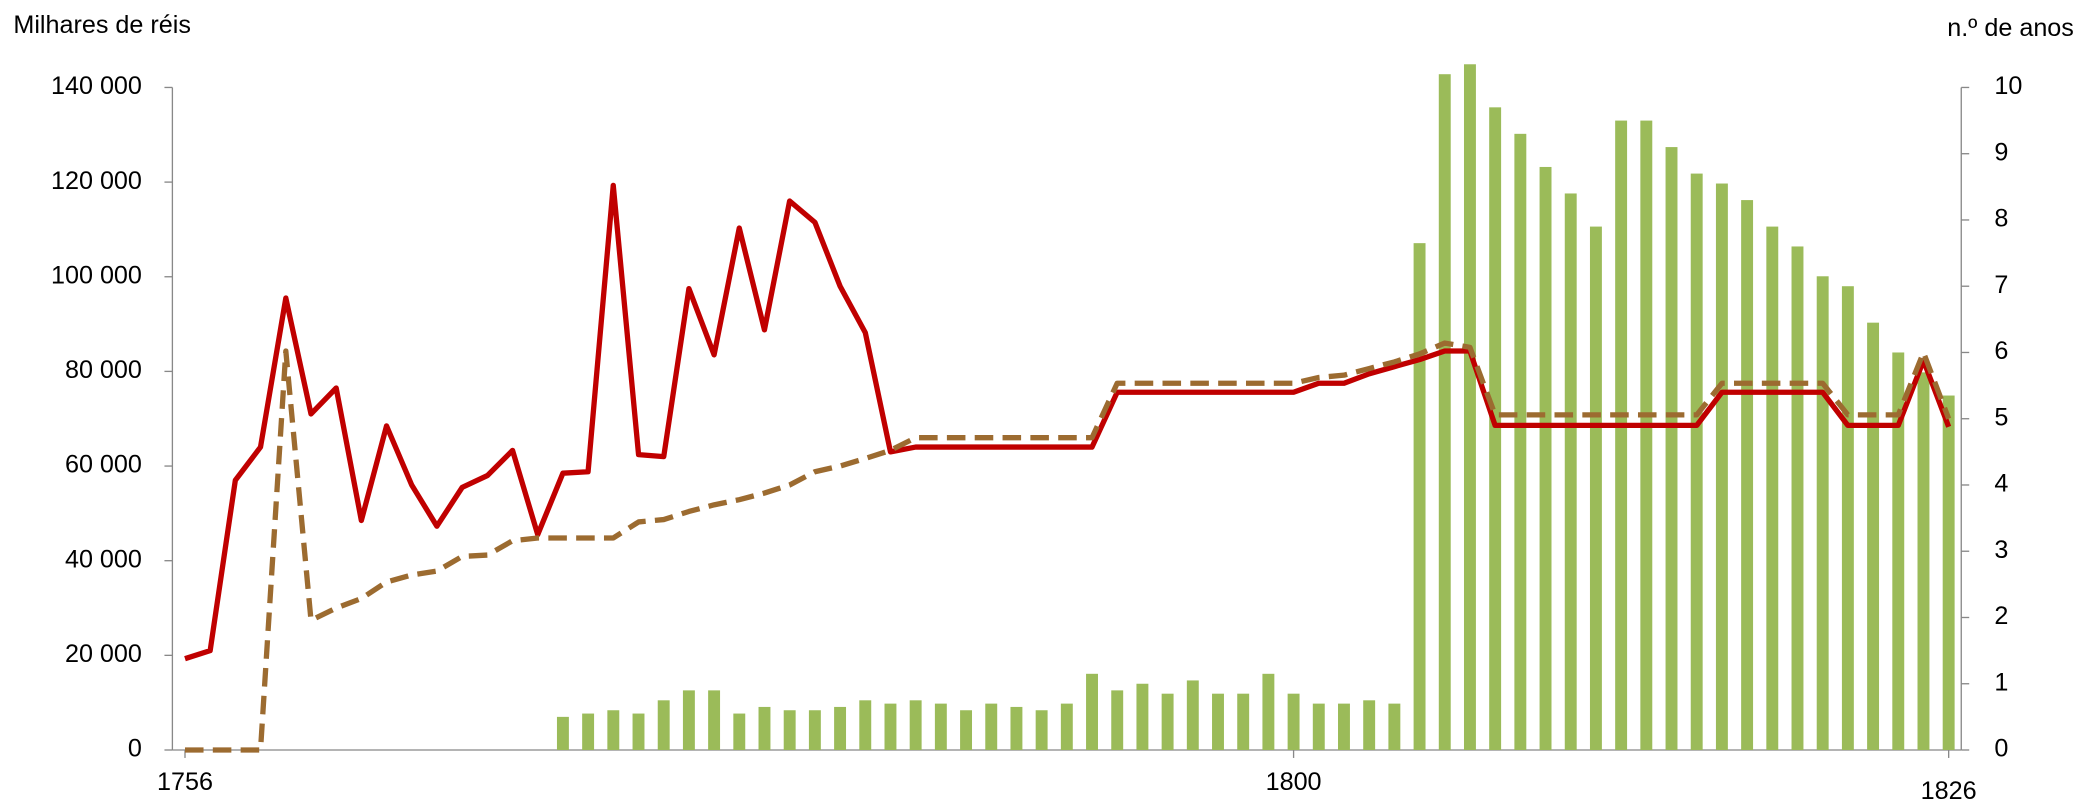  I want to click on x-tick-label: 1756, so click(185, 782).